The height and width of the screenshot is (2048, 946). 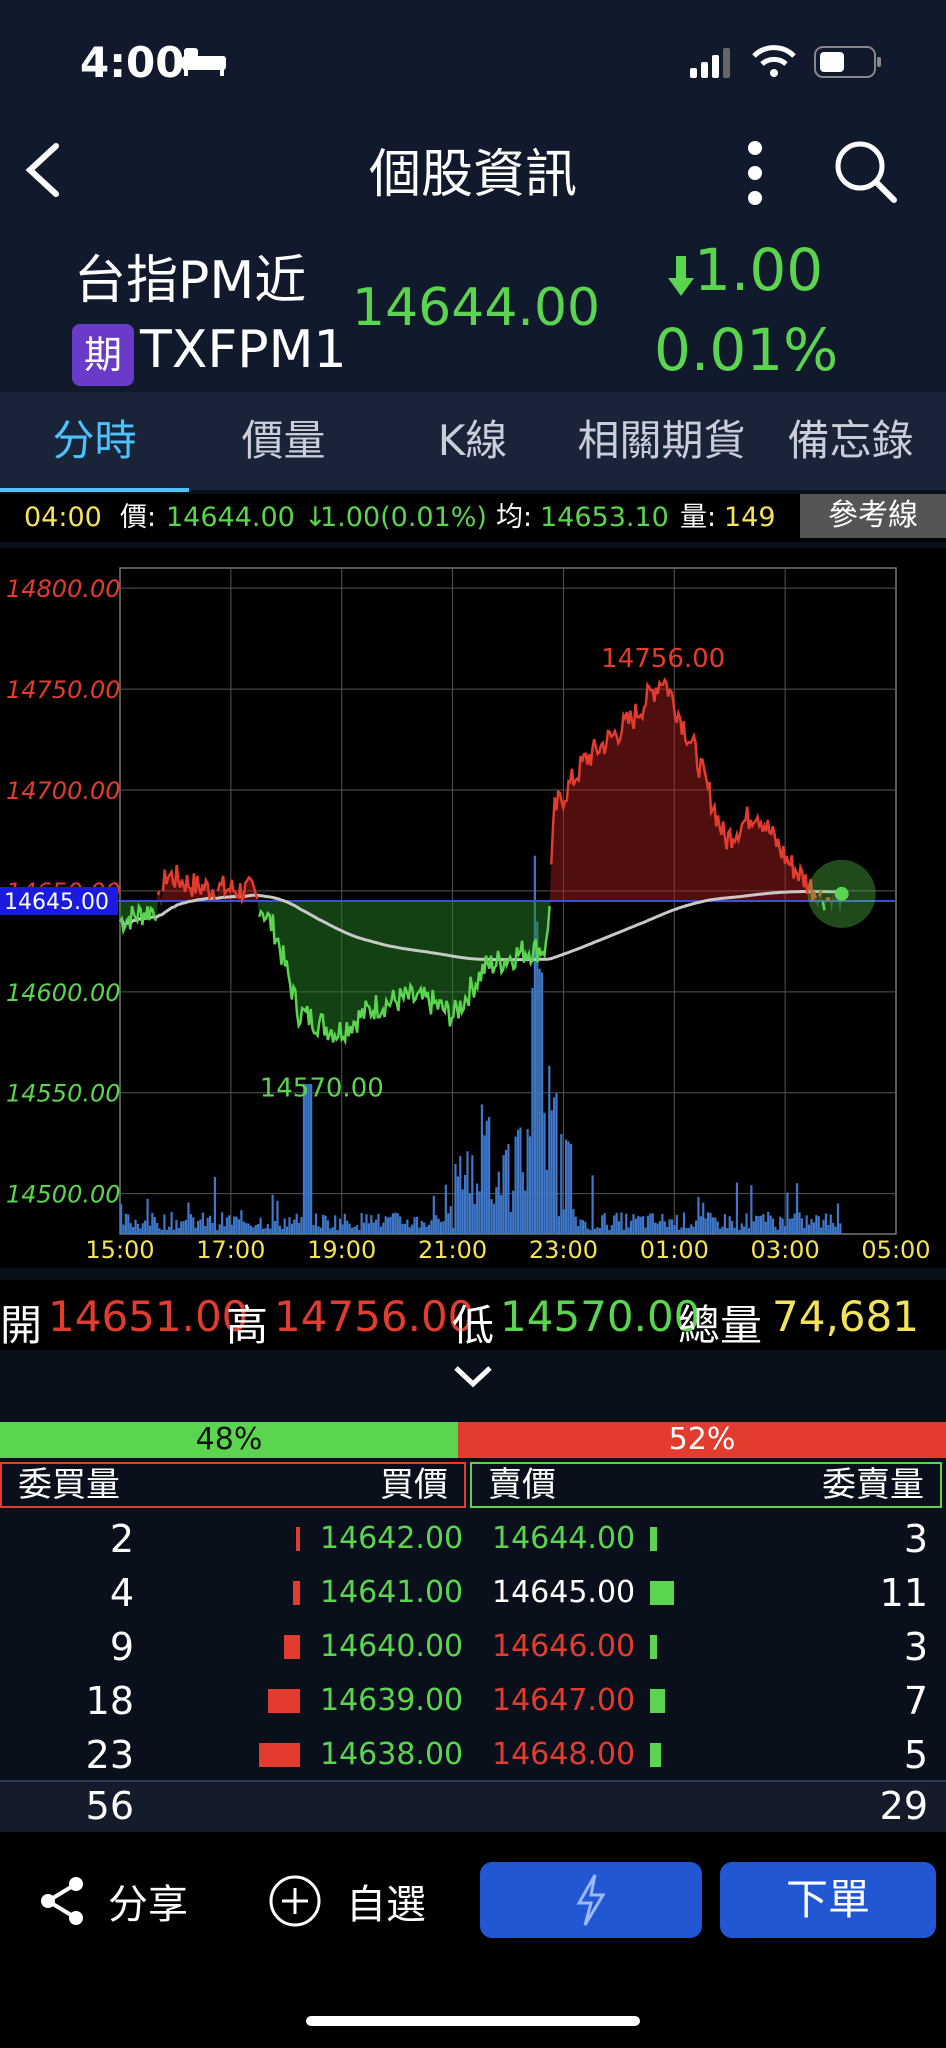 I want to click on low-label: 14570.00, so click(x=322, y=1088).